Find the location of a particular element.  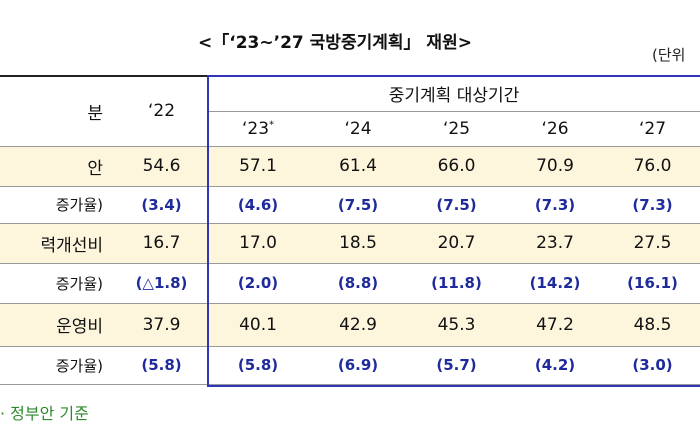

header-year: ‘26 is located at coordinates (555, 129).